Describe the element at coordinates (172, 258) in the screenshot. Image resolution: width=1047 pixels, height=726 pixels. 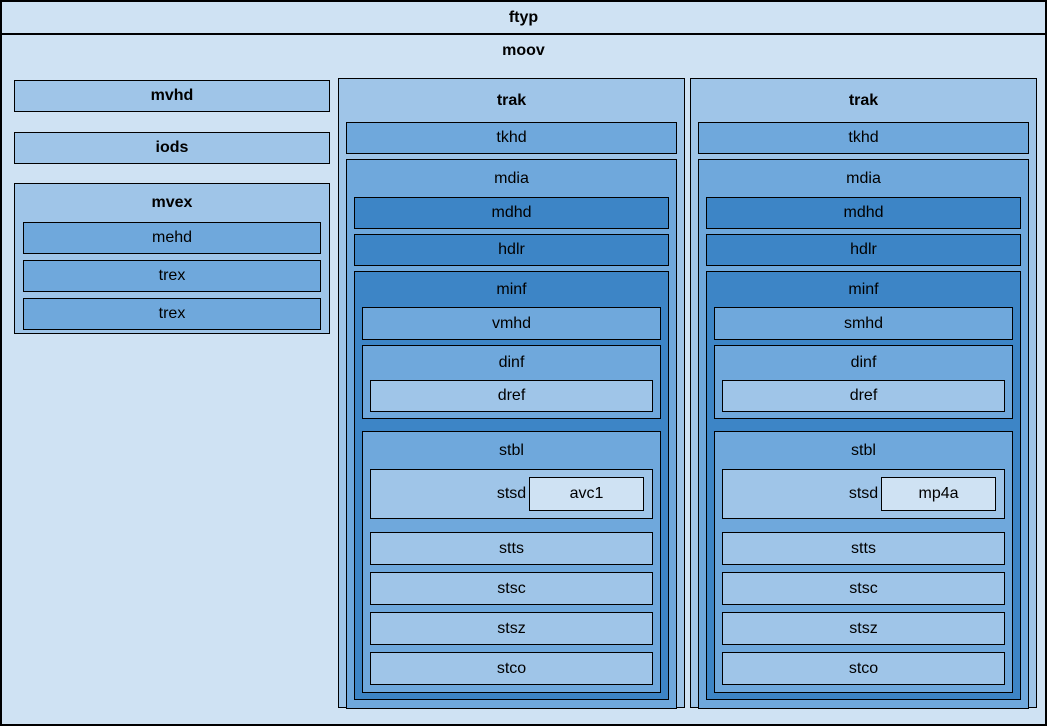
I see `mvex-box: mvex mehd trex trex` at that location.